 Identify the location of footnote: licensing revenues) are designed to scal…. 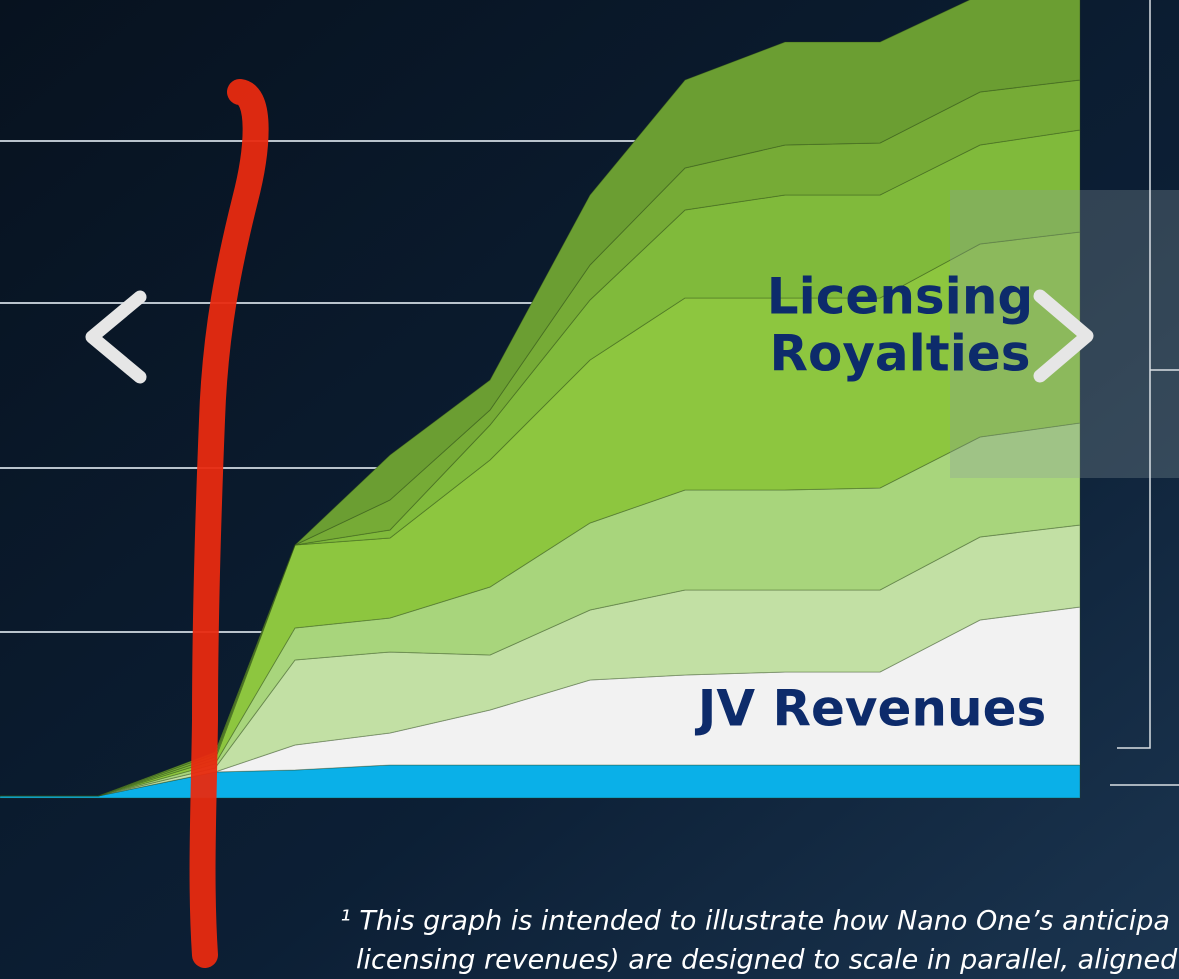
(767, 960).